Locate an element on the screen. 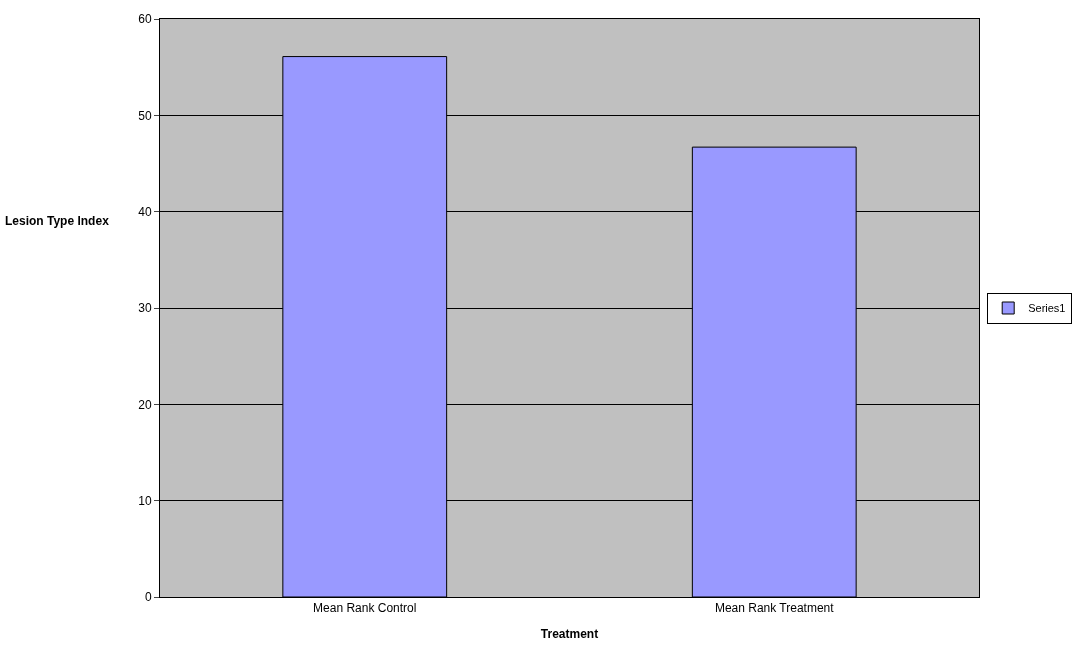 The width and height of the screenshot is (1089, 661). y-tick-label: 20 is located at coordinates (145, 404).